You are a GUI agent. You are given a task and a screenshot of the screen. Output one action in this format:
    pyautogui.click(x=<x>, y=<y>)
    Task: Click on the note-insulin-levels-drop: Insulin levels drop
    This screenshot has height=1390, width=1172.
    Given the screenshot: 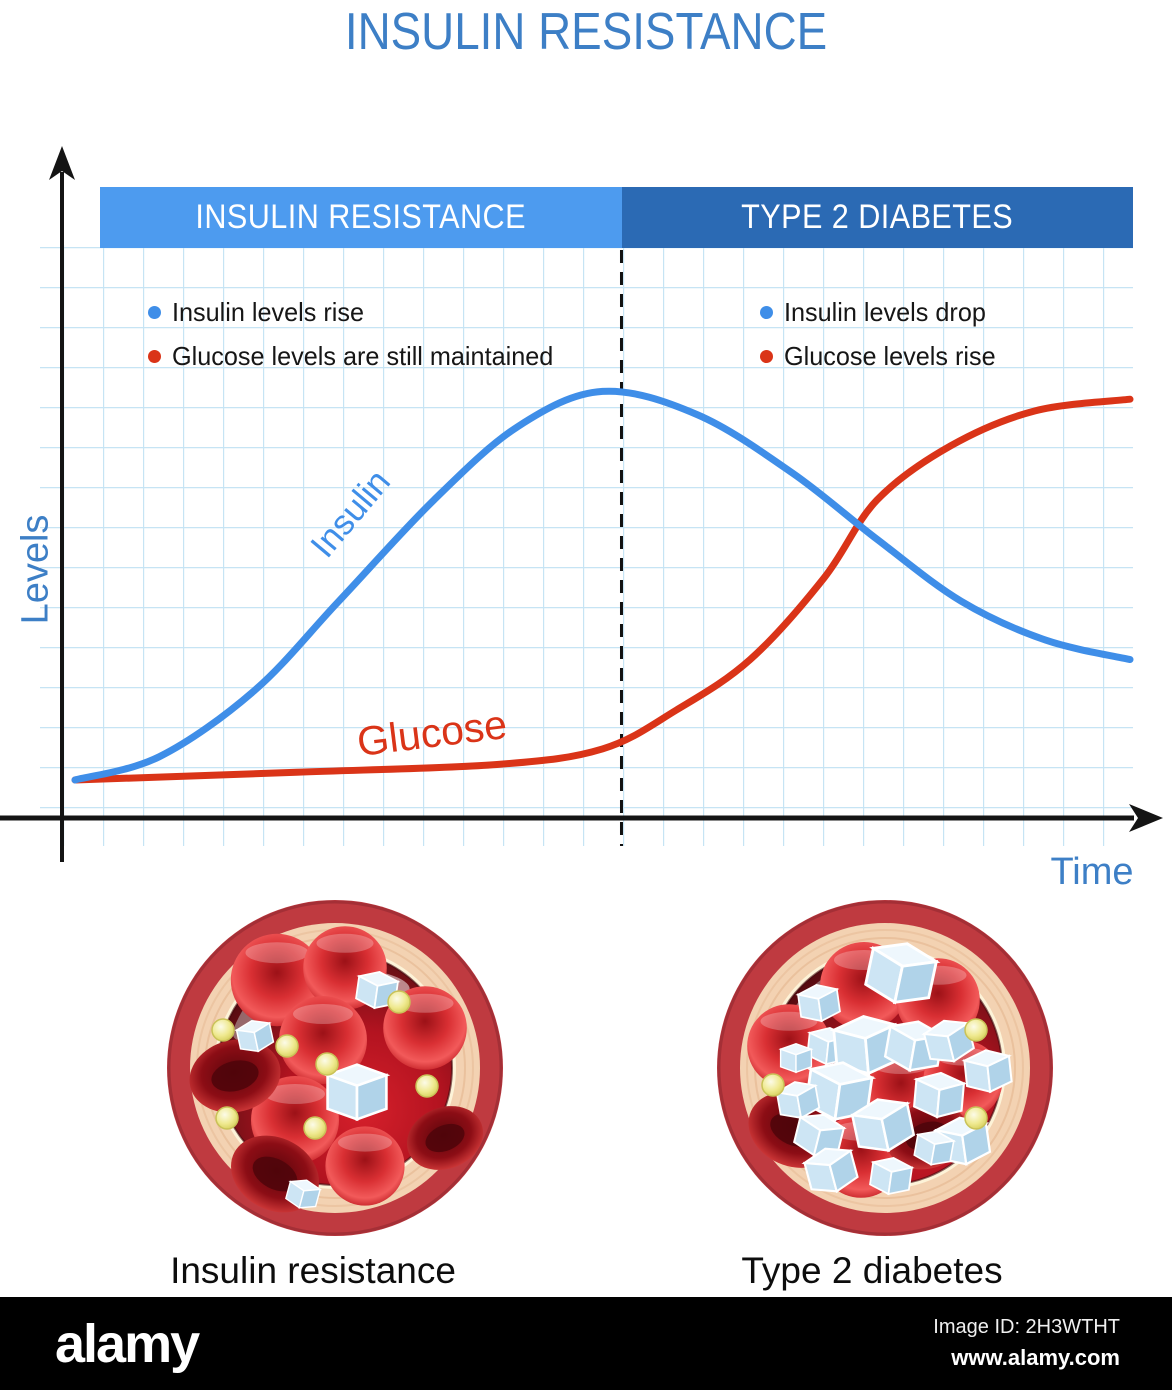 What is the action you would take?
    pyautogui.click(x=881, y=312)
    